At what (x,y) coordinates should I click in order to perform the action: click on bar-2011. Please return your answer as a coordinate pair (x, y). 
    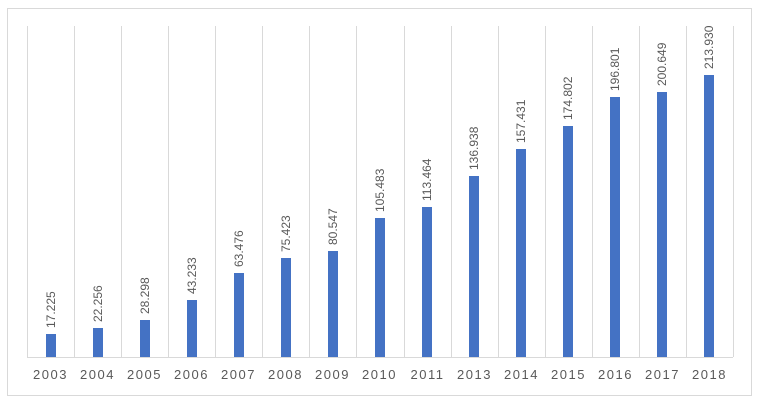
    Looking at the image, I should click on (427, 282).